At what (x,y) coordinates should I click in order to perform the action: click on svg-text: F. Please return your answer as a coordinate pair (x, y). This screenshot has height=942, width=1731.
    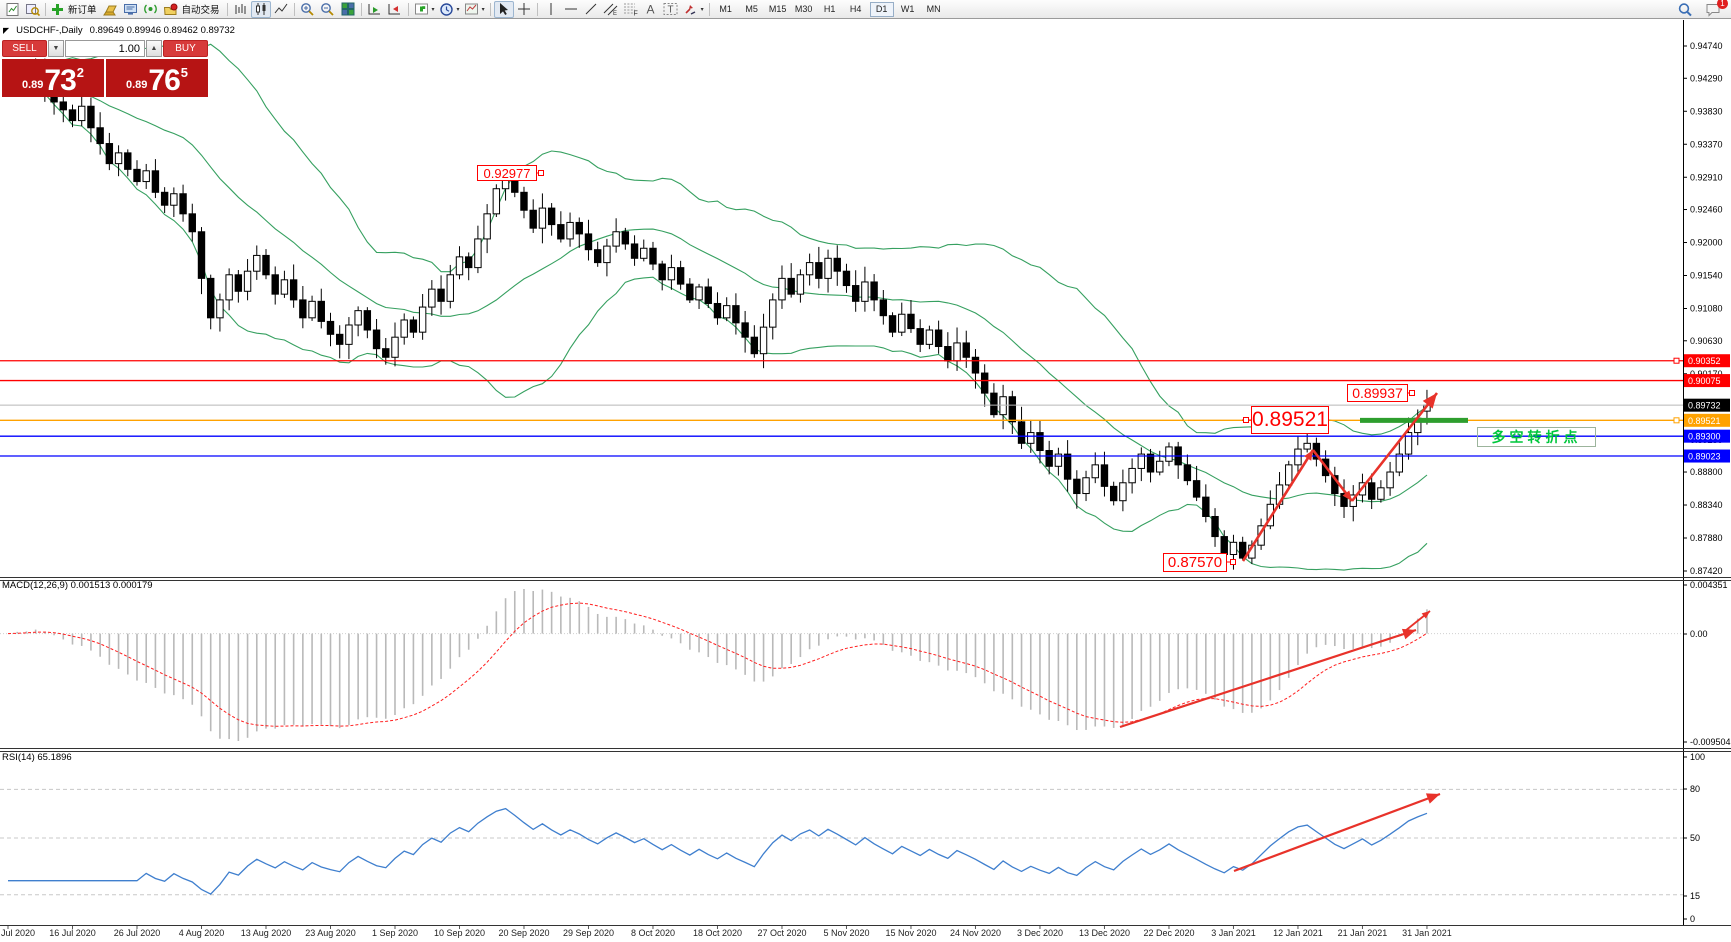
    Looking at the image, I should click on (636, 14).